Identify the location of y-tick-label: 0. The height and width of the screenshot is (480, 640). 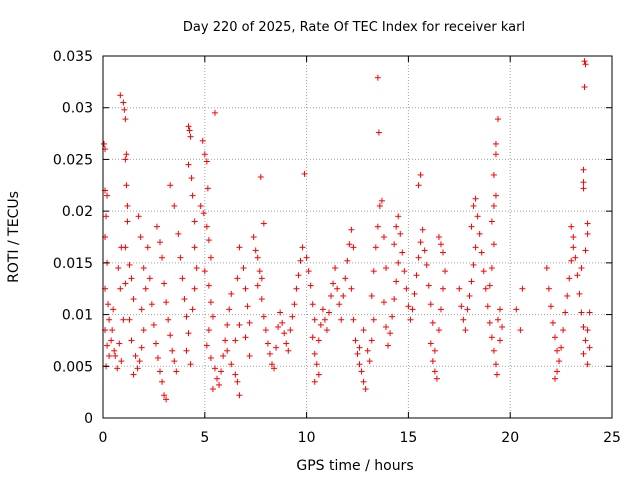
(88, 419).